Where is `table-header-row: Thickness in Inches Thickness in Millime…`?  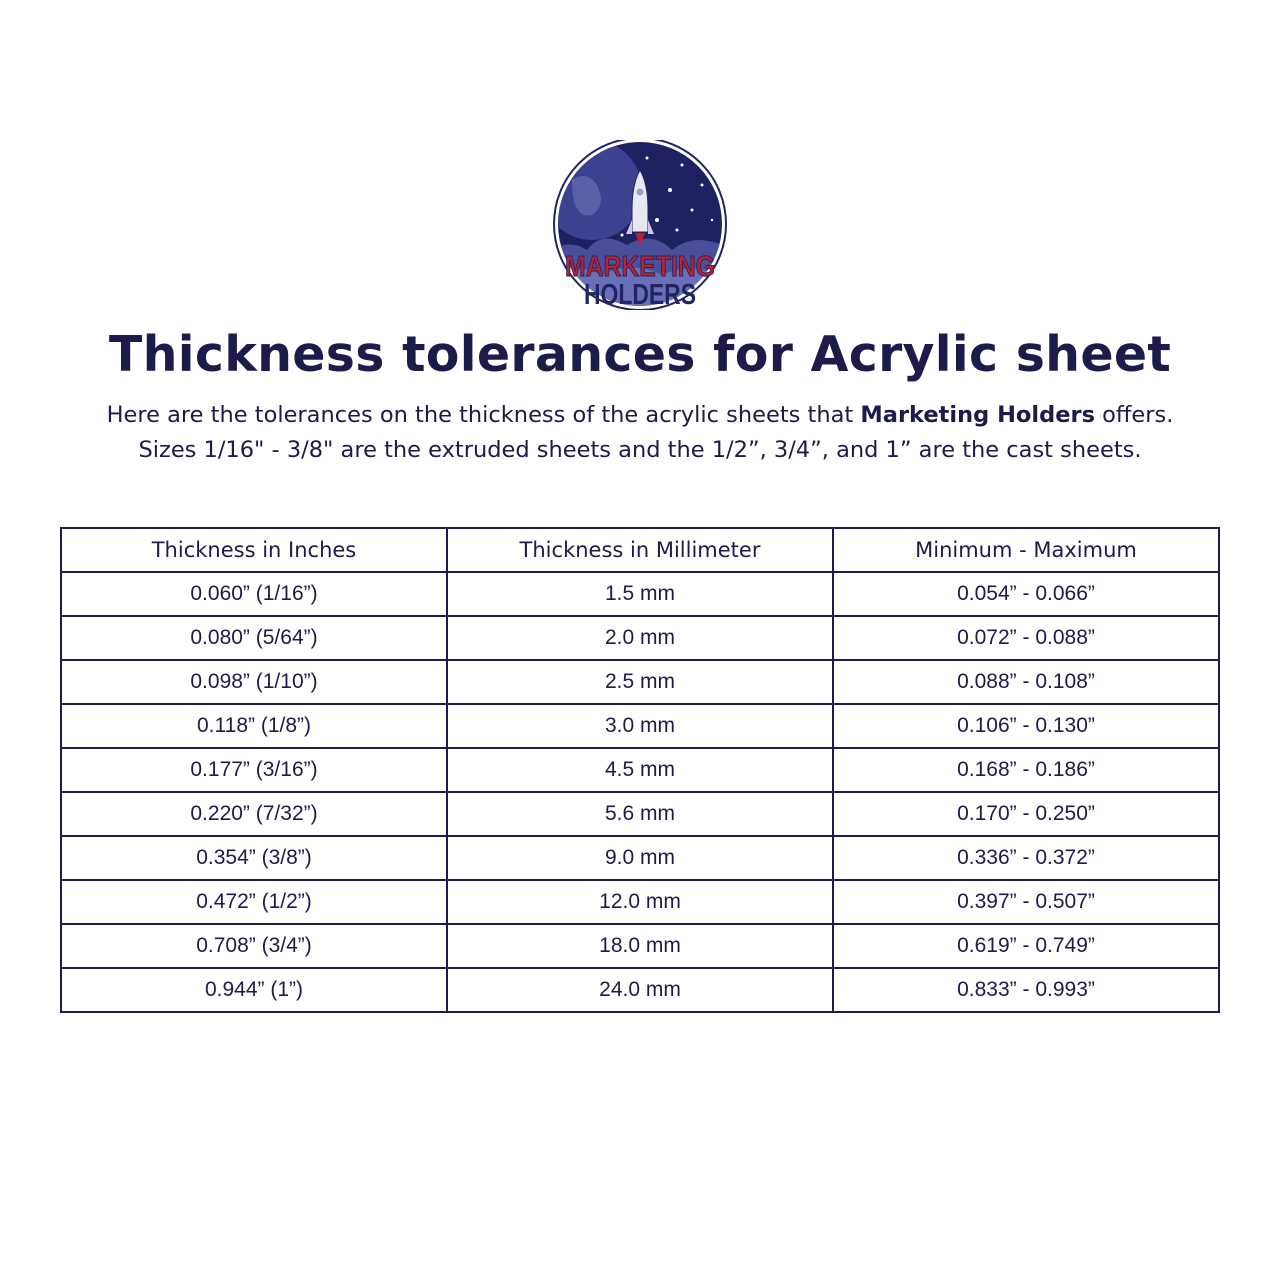 table-header-row: Thickness in Inches Thickness in Millime… is located at coordinates (640, 550).